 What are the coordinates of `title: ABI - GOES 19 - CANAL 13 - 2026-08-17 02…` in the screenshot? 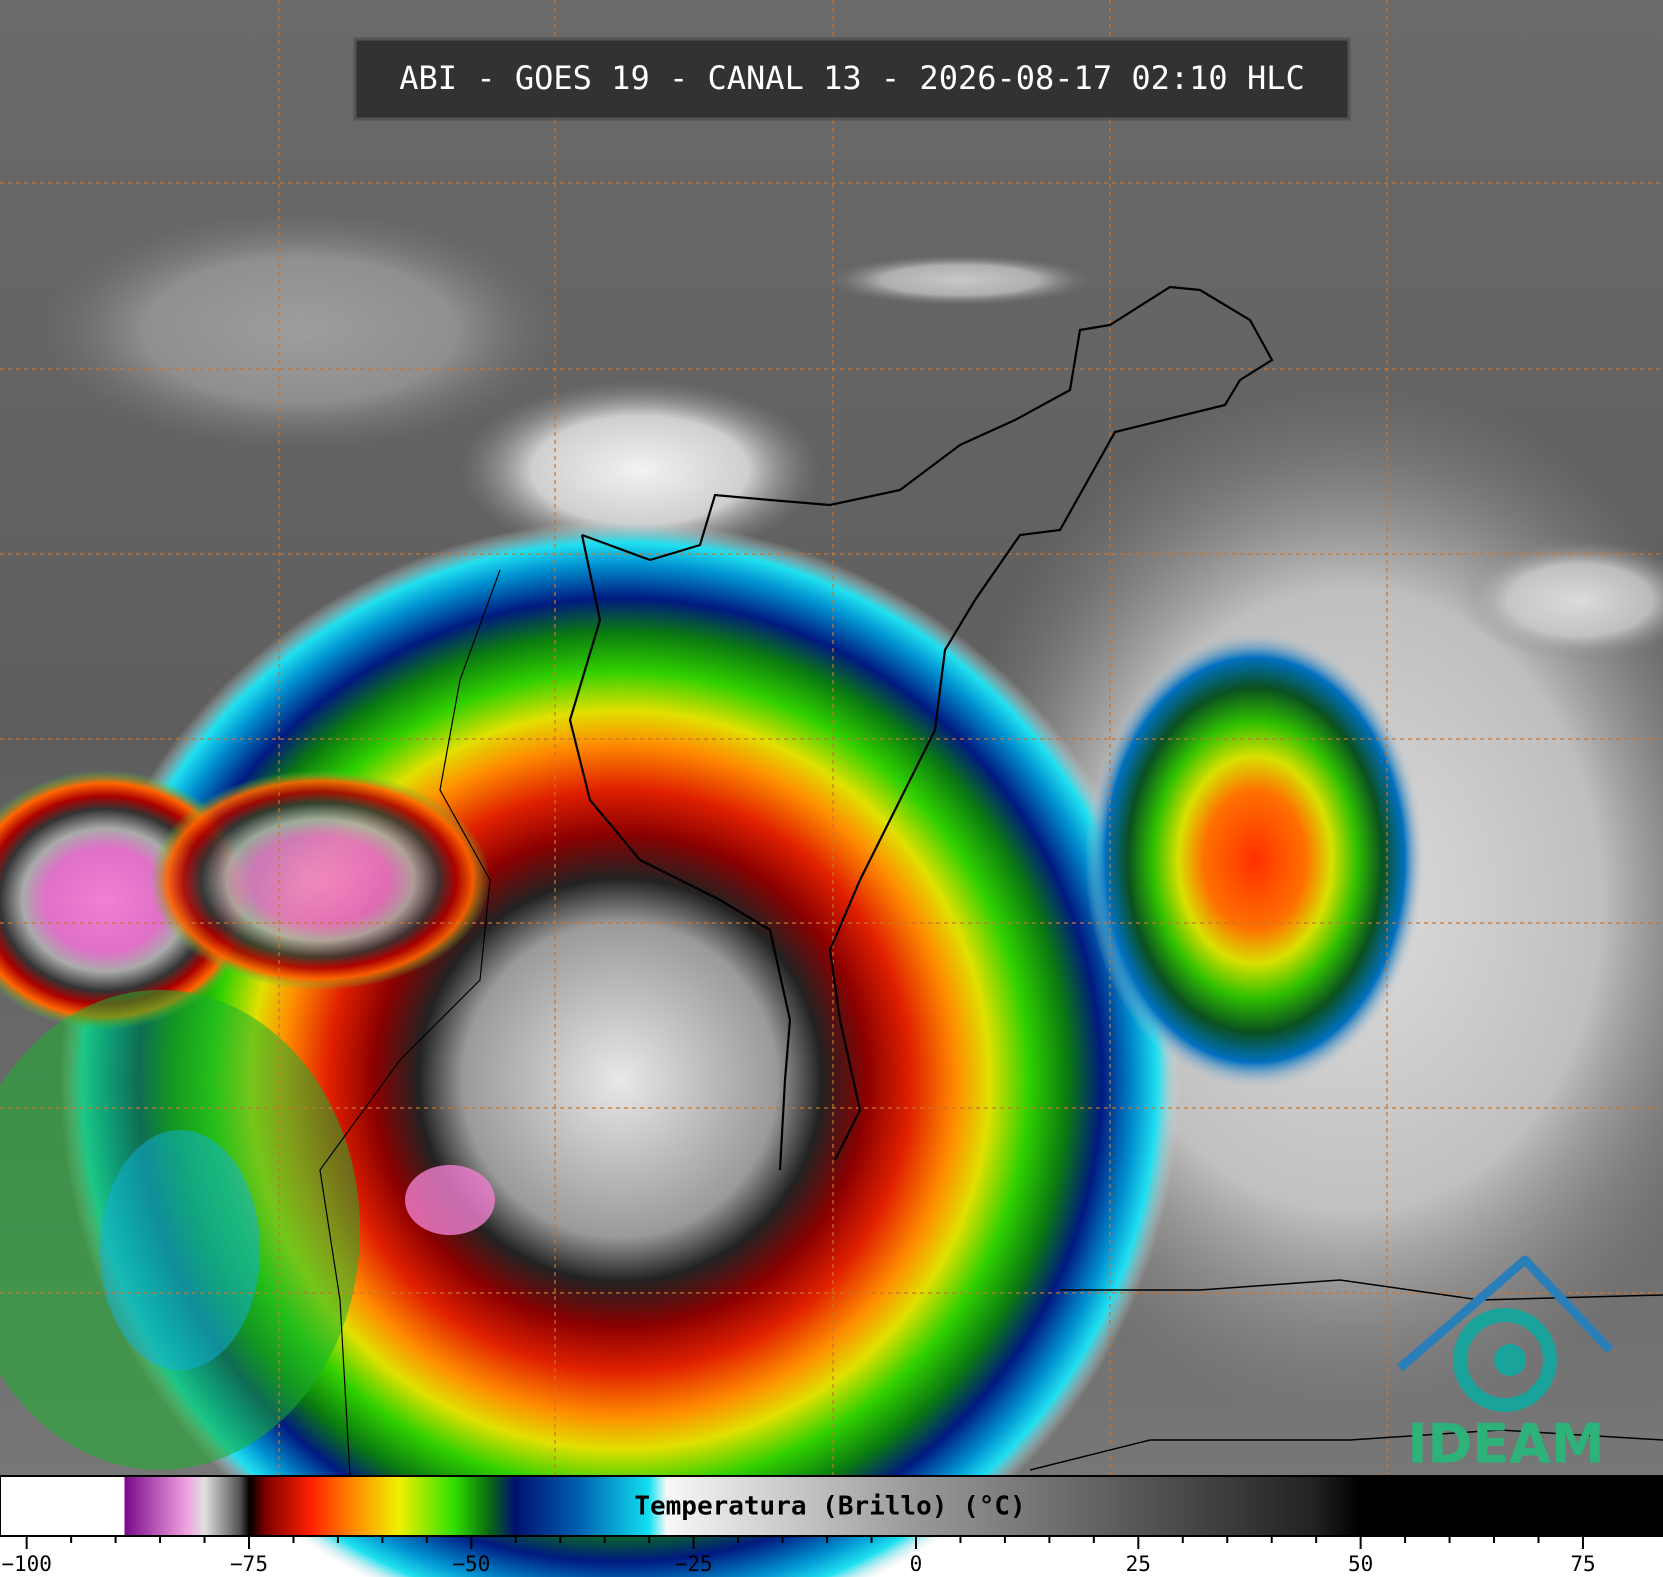 It's located at (851, 78).